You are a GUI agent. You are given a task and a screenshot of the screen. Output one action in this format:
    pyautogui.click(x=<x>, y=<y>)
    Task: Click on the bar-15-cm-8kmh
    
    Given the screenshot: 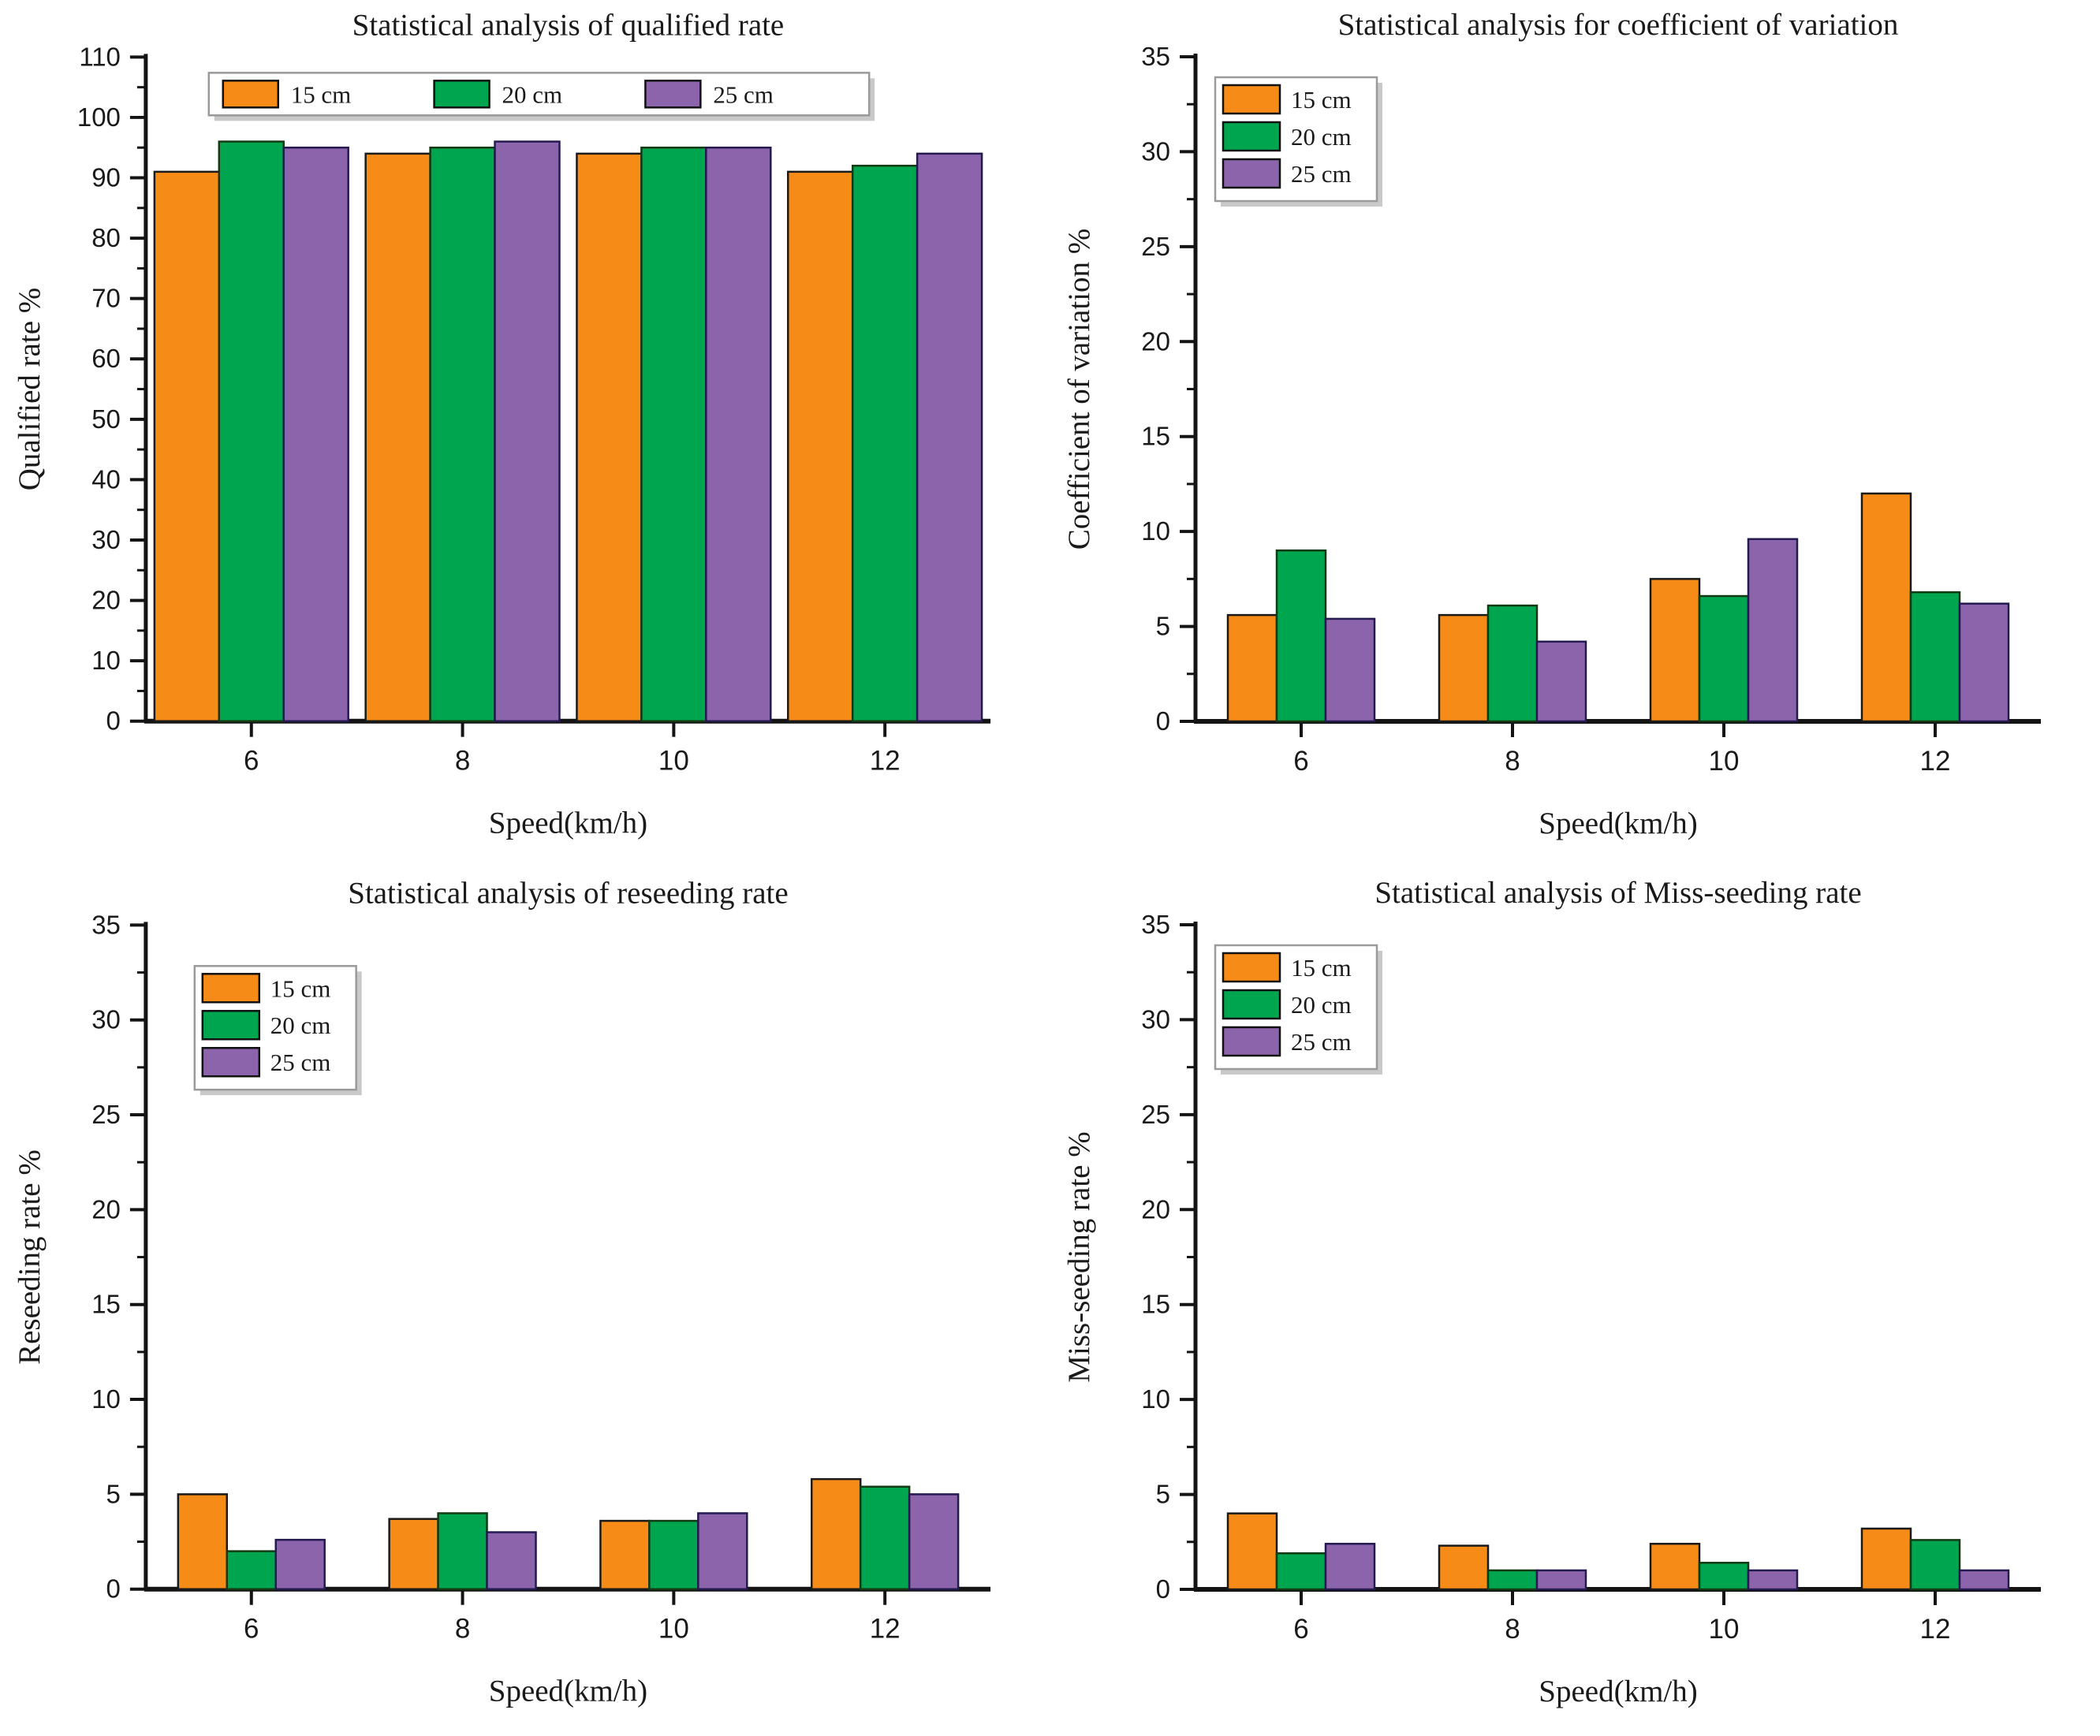 What is the action you would take?
    pyautogui.click(x=398, y=437)
    